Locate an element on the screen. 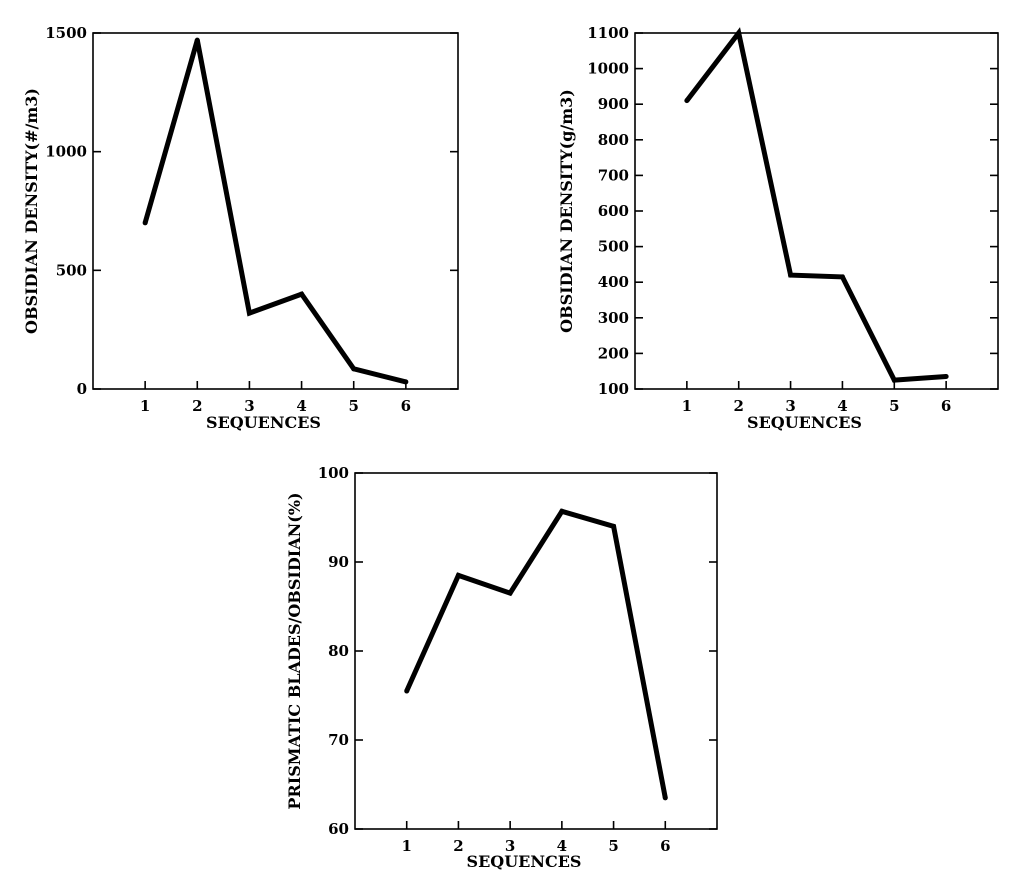 The width and height of the screenshot is (1024, 887). y-tick-label: 600 is located at coordinates (613, 211).